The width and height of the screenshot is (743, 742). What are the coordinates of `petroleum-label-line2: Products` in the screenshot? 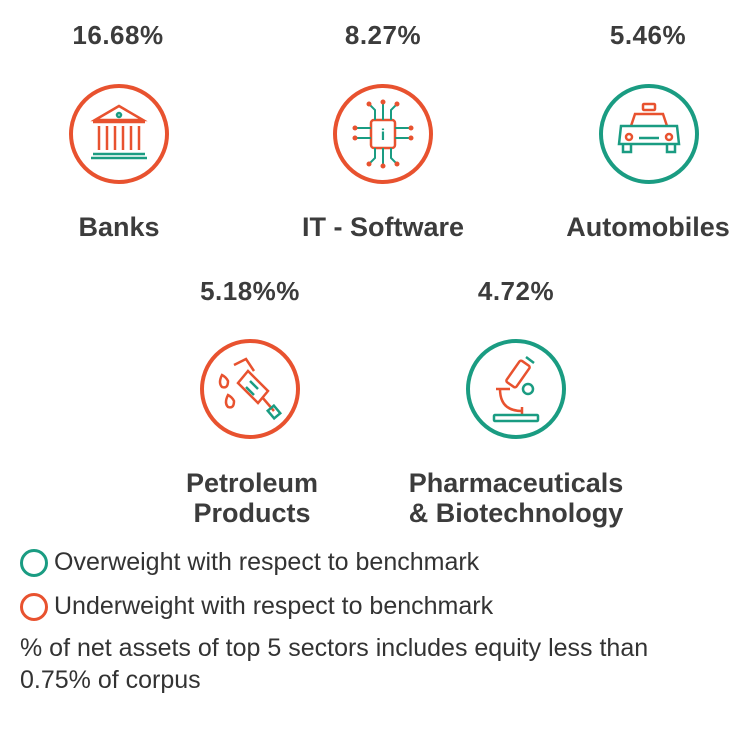 It's located at (252, 513).